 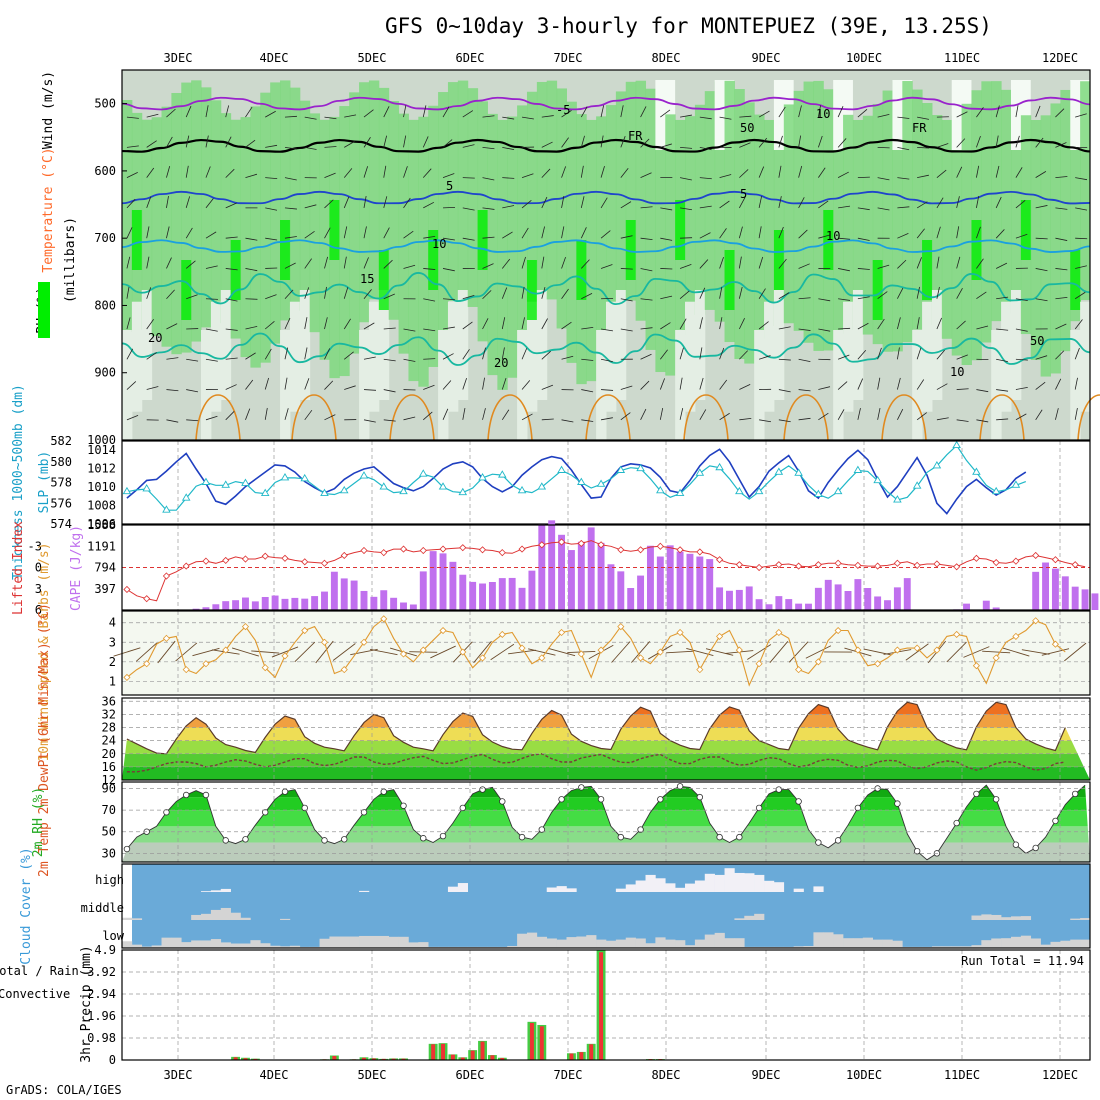 What do you see at coordinates (606, 246) in the screenshot?
I see `isotherm-line` at bounding box center [606, 246].